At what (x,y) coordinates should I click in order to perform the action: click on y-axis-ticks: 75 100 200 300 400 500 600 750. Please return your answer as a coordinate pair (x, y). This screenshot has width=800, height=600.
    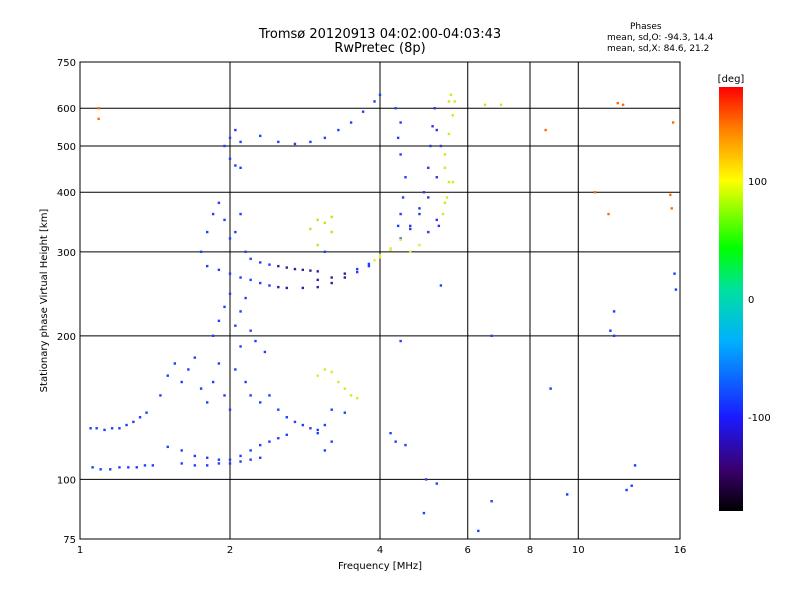
    Looking at the image, I should click on (66, 302).